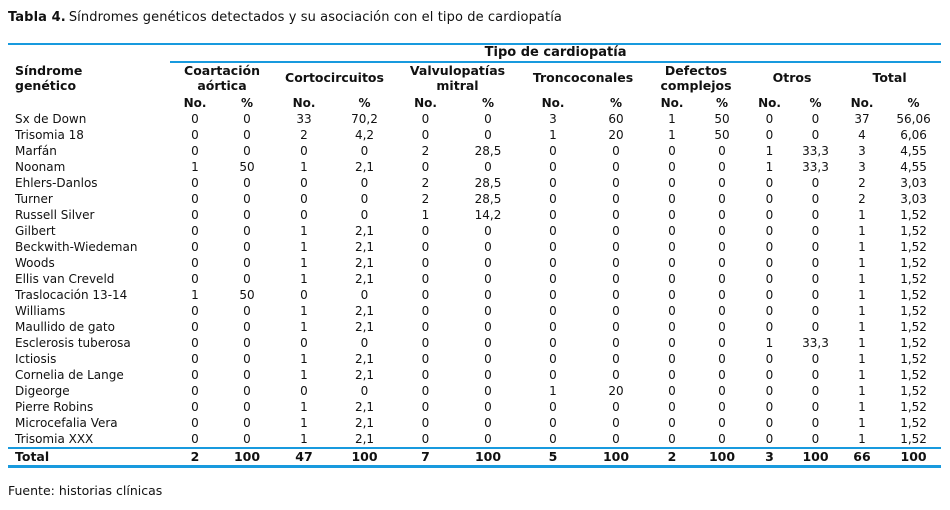 The width and height of the screenshot is (950, 510). What do you see at coordinates (474, 311) in the screenshot?
I see `table-row: Williams 0 0 1 2,1 0 0 0 0 0 0 0 0 1 1,52` at bounding box center [474, 311].